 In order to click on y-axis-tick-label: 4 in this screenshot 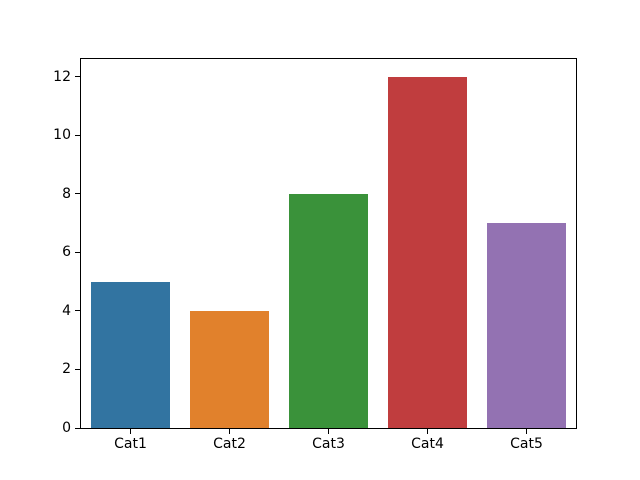, I will do `click(66, 310)`.